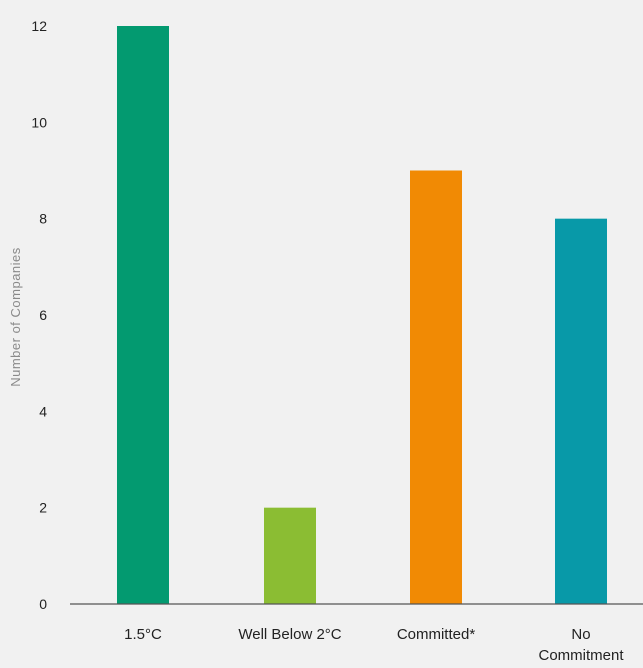  What do you see at coordinates (143, 634) in the screenshot?
I see `x-tick-label: 1.5°C` at bounding box center [143, 634].